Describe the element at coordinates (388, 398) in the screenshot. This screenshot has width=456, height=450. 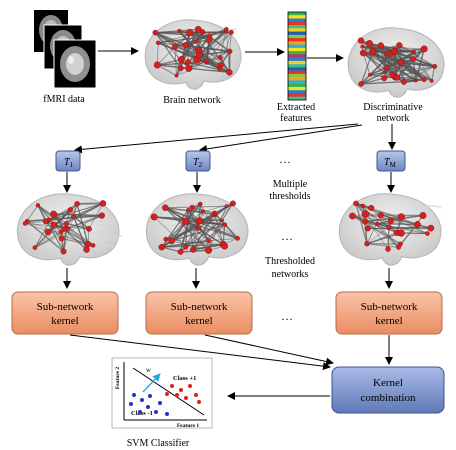
I see `kernel-combination-line2: combination` at that location.